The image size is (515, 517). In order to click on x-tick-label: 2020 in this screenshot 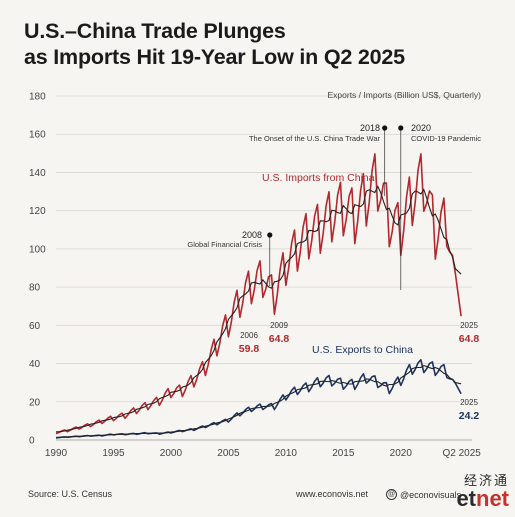, I will do `click(401, 453)`.